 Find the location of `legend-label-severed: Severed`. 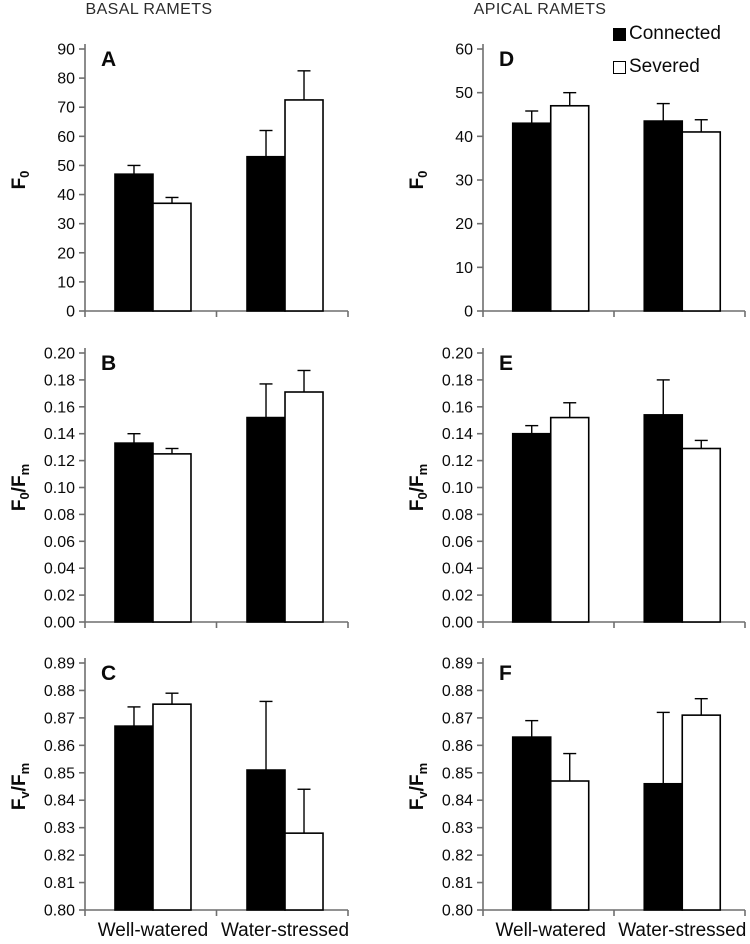

legend-label-severed: Severed is located at coordinates (664, 66).